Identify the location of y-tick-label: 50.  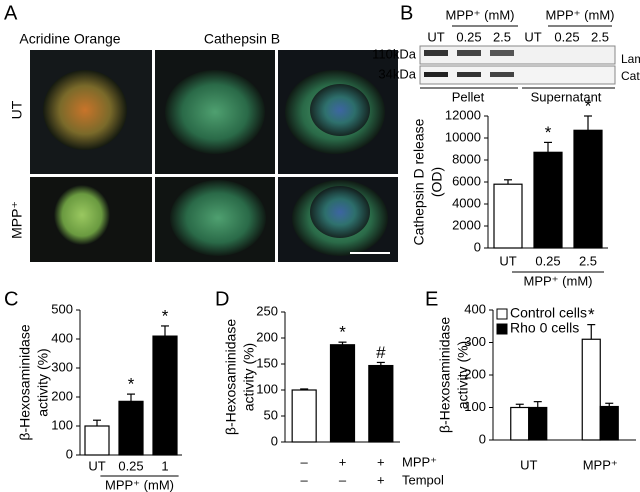
(271, 414).